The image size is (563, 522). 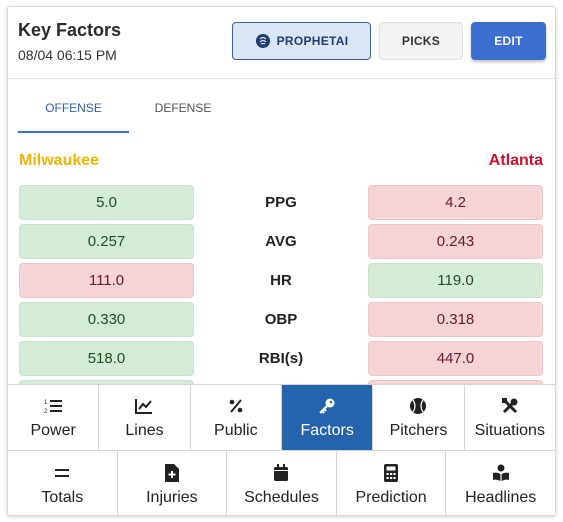 I want to click on edit-button: EDIT, so click(x=508, y=41).